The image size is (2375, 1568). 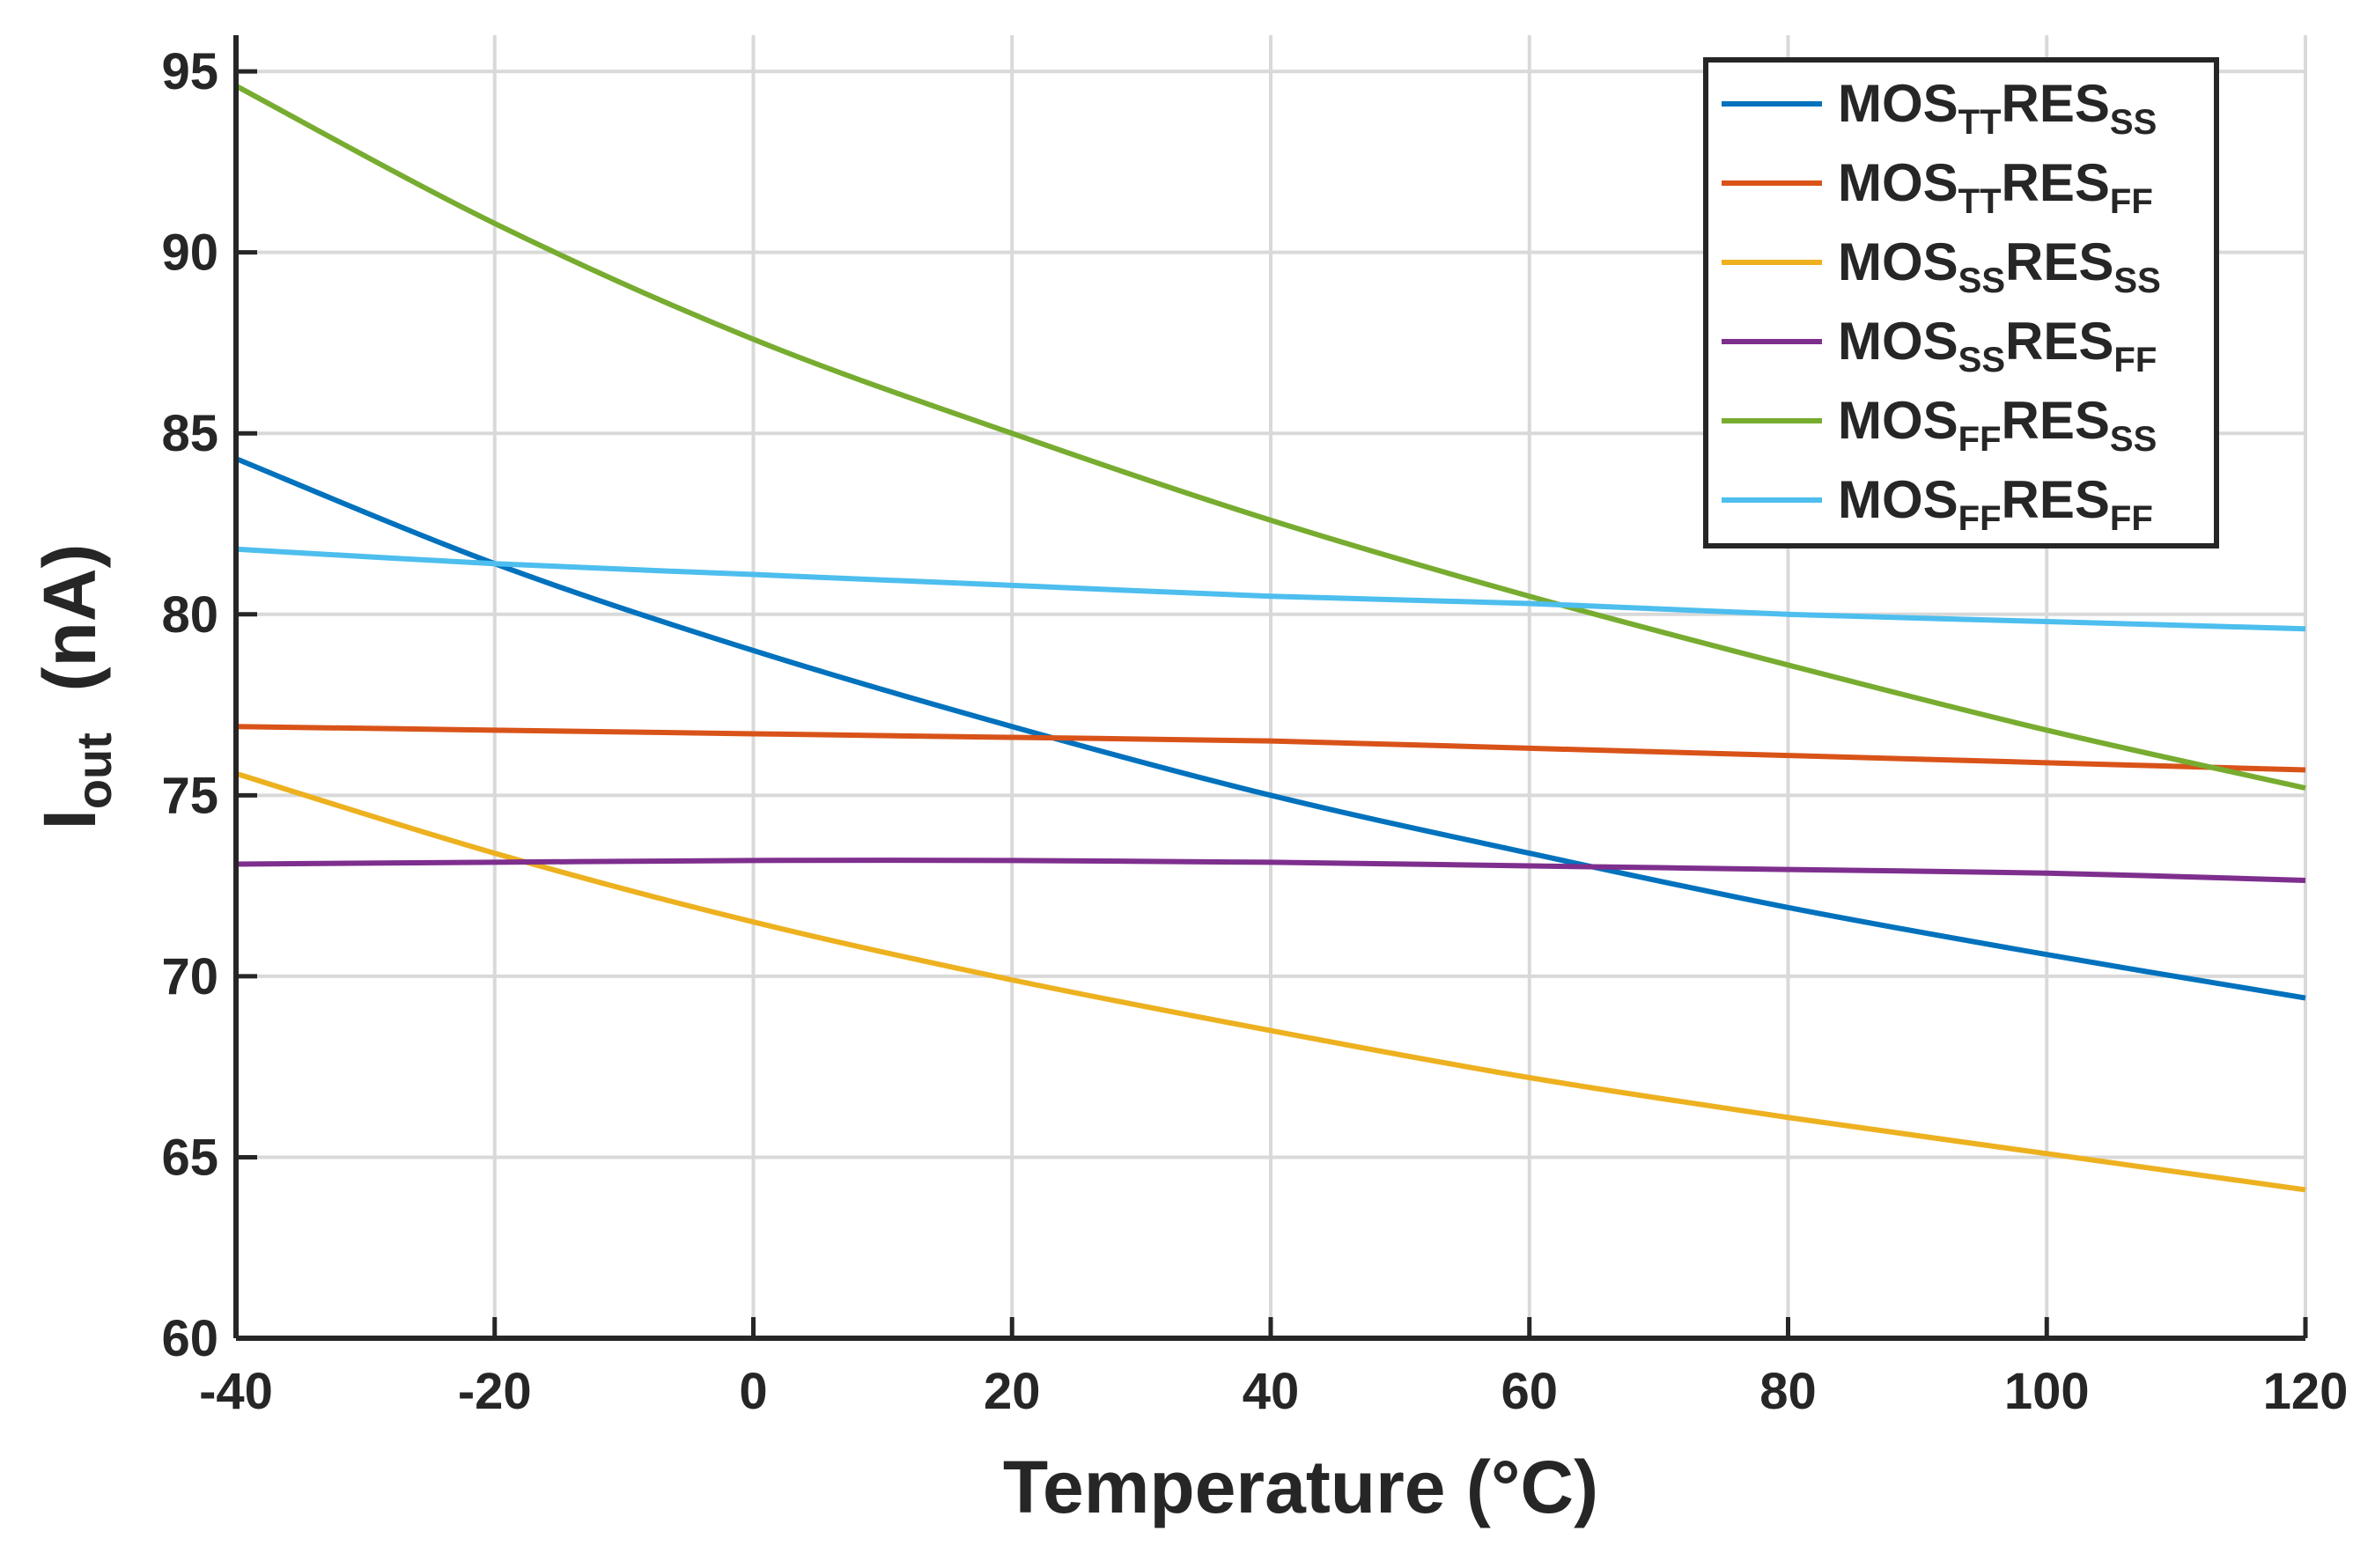 I want to click on x-tick-label: 20, so click(x=1012, y=1391).